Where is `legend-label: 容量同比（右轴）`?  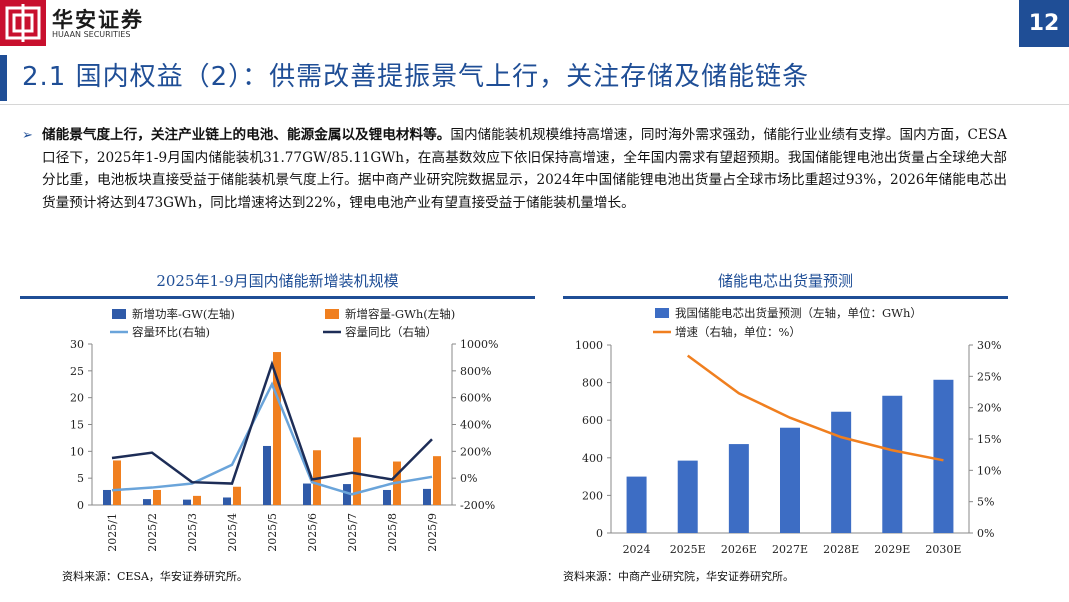 legend-label: 容量同比（右轴） is located at coordinates (391, 332).